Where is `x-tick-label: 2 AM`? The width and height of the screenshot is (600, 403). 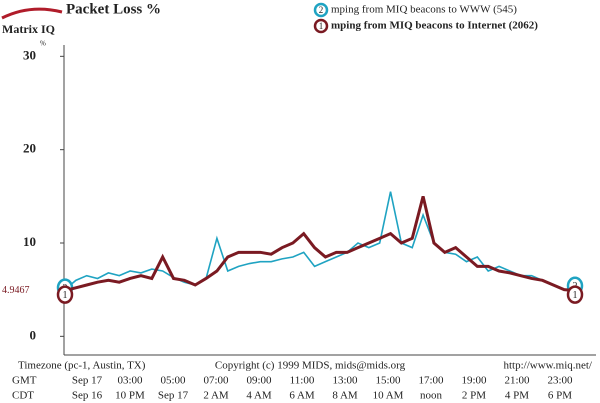 x-tick-label: 2 AM is located at coordinates (216, 396).